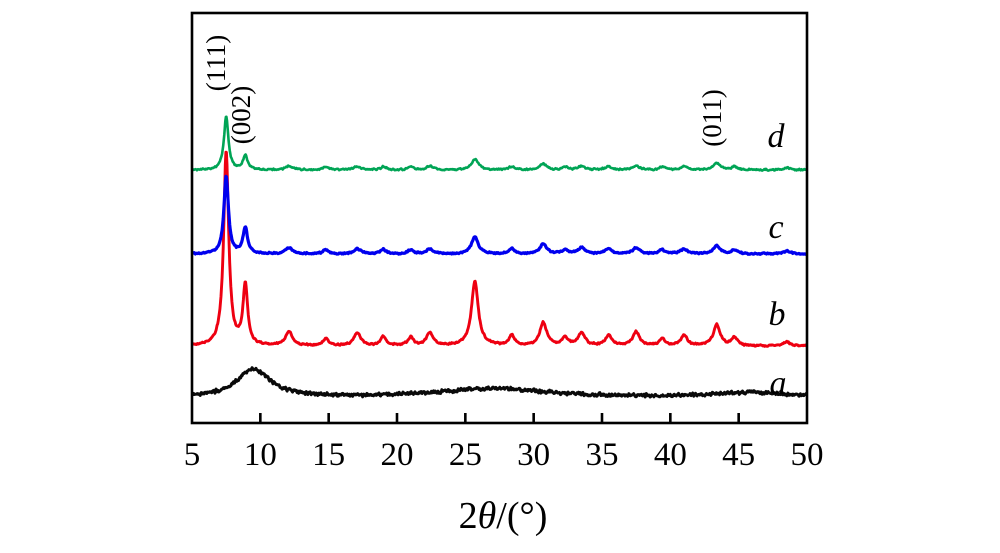  What do you see at coordinates (807, 455) in the screenshot?
I see `x-tick-label-50: 50` at bounding box center [807, 455].